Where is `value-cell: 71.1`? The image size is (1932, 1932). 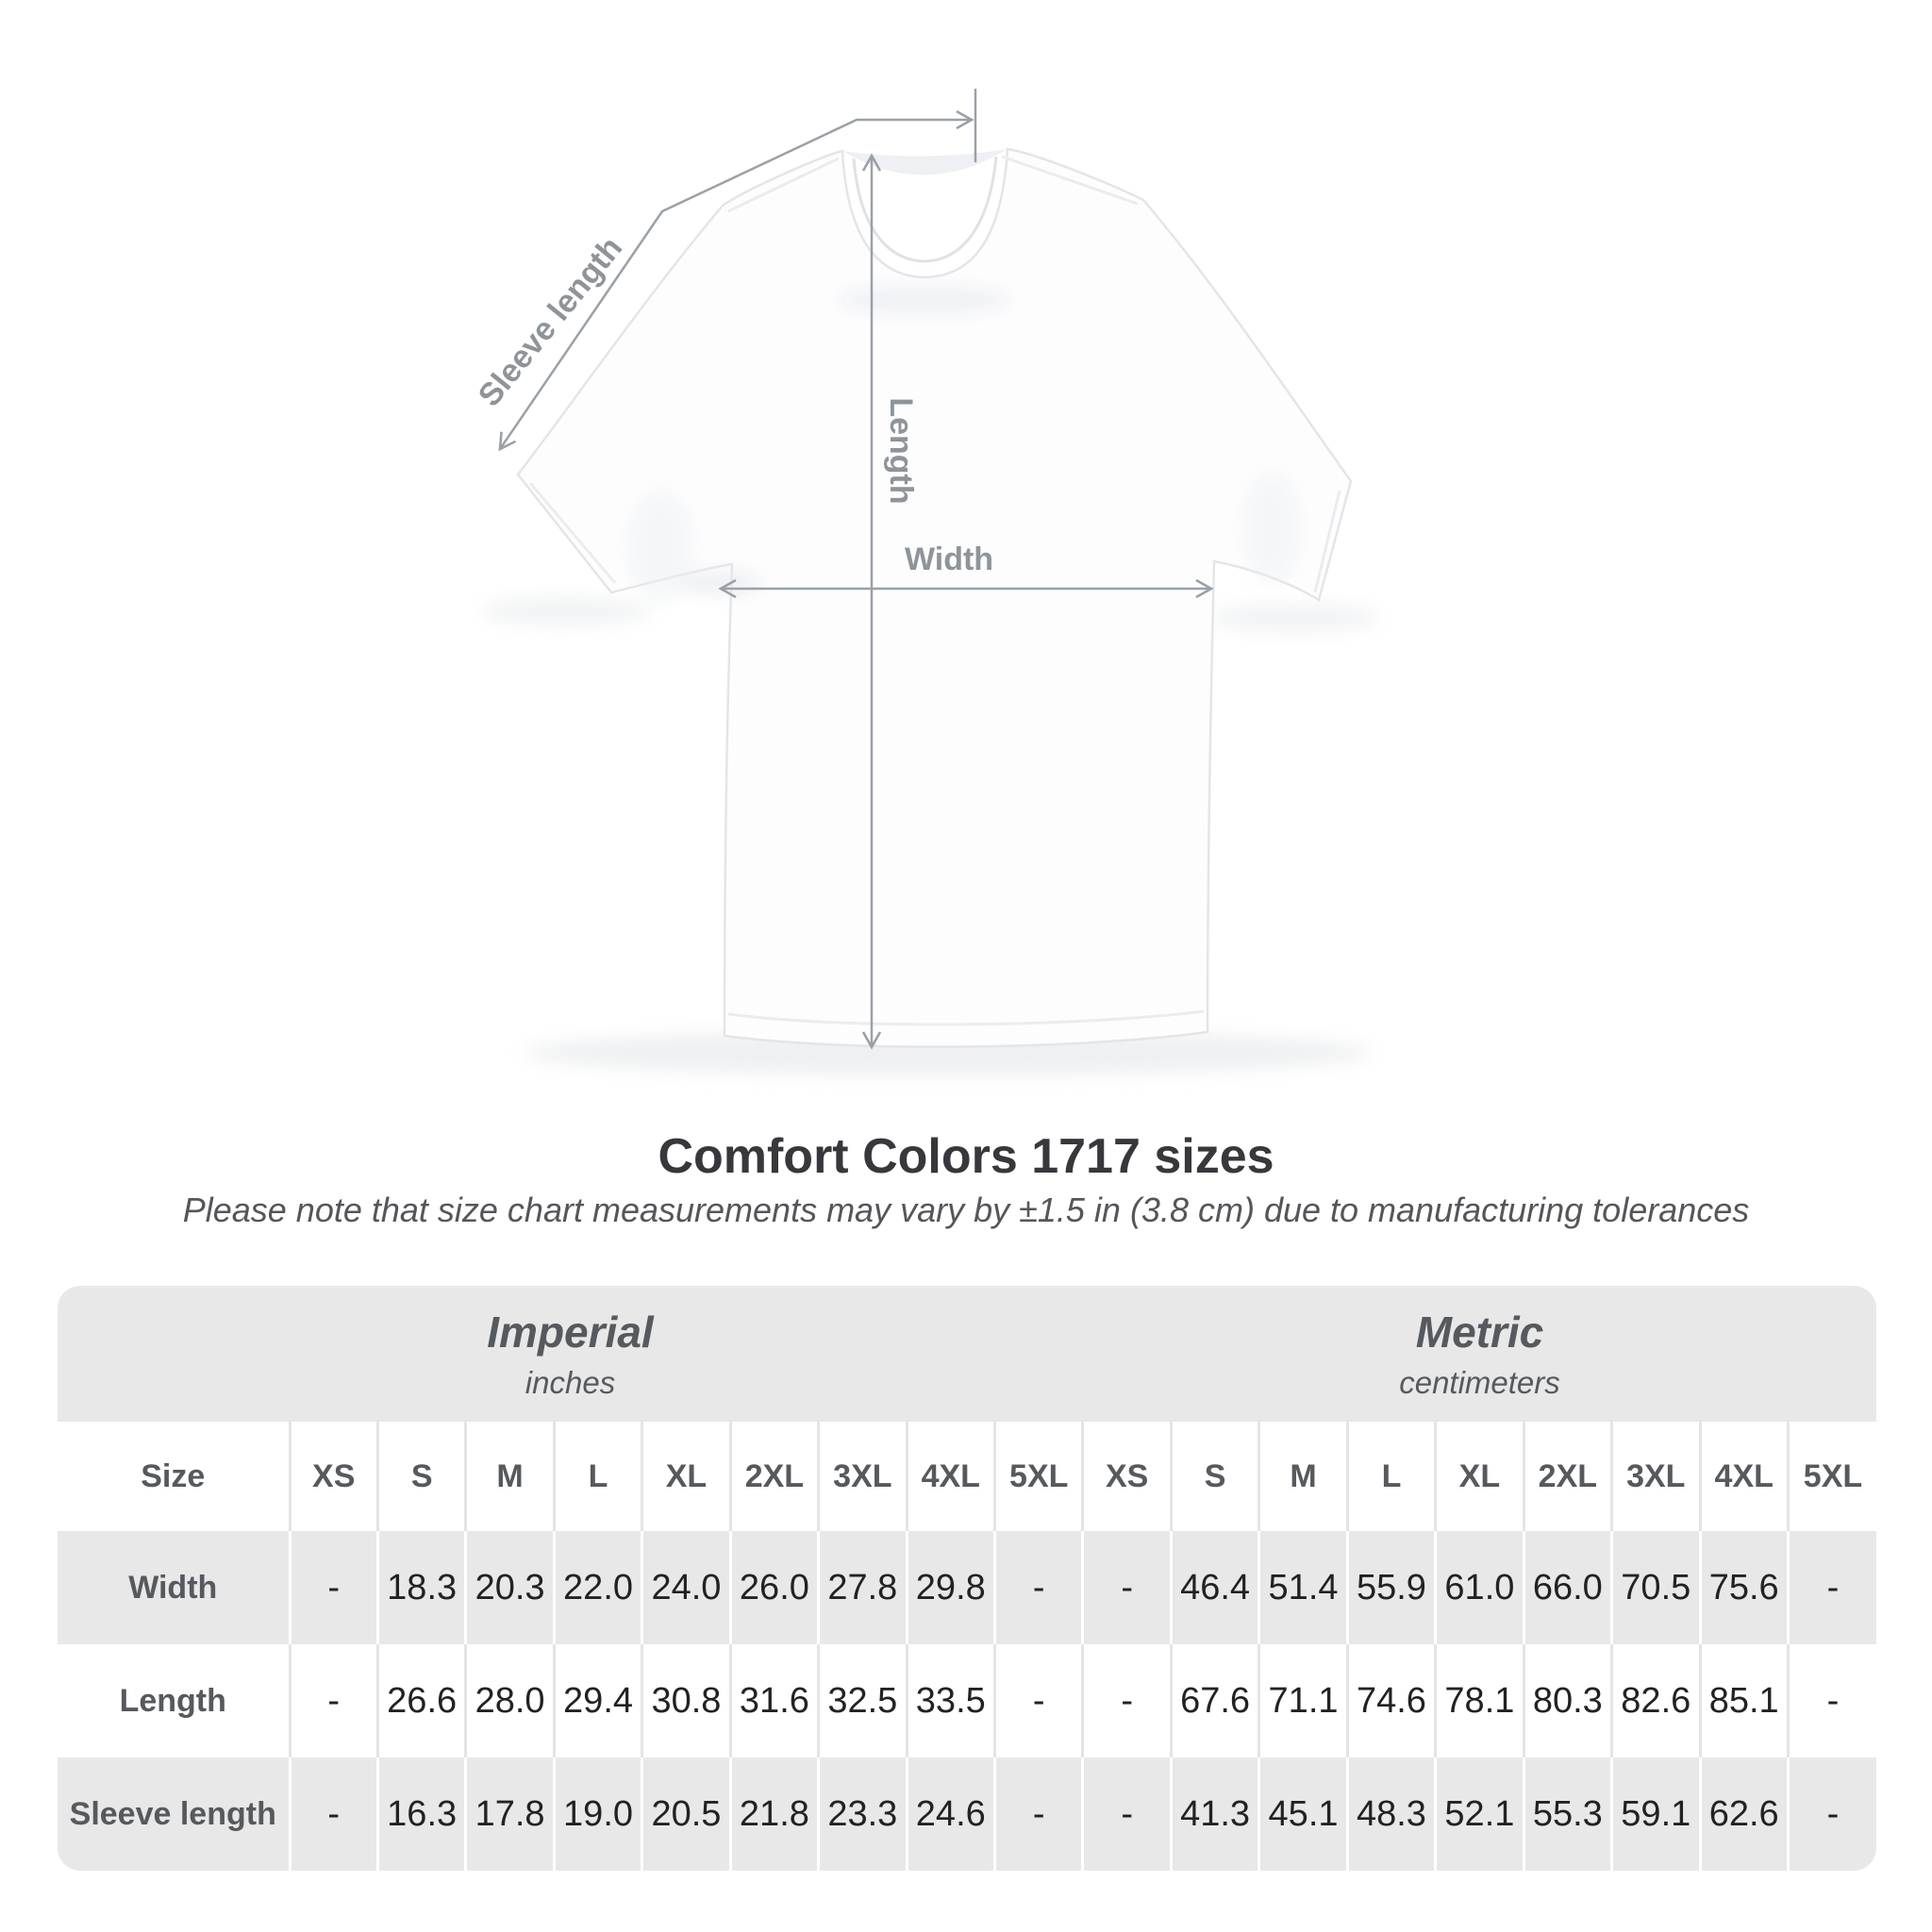
value-cell: 71.1 is located at coordinates (1304, 1701).